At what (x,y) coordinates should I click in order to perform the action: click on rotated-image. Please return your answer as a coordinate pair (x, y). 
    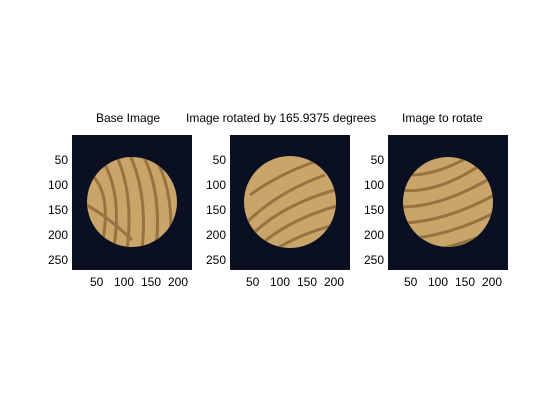
    Looking at the image, I should click on (290, 202).